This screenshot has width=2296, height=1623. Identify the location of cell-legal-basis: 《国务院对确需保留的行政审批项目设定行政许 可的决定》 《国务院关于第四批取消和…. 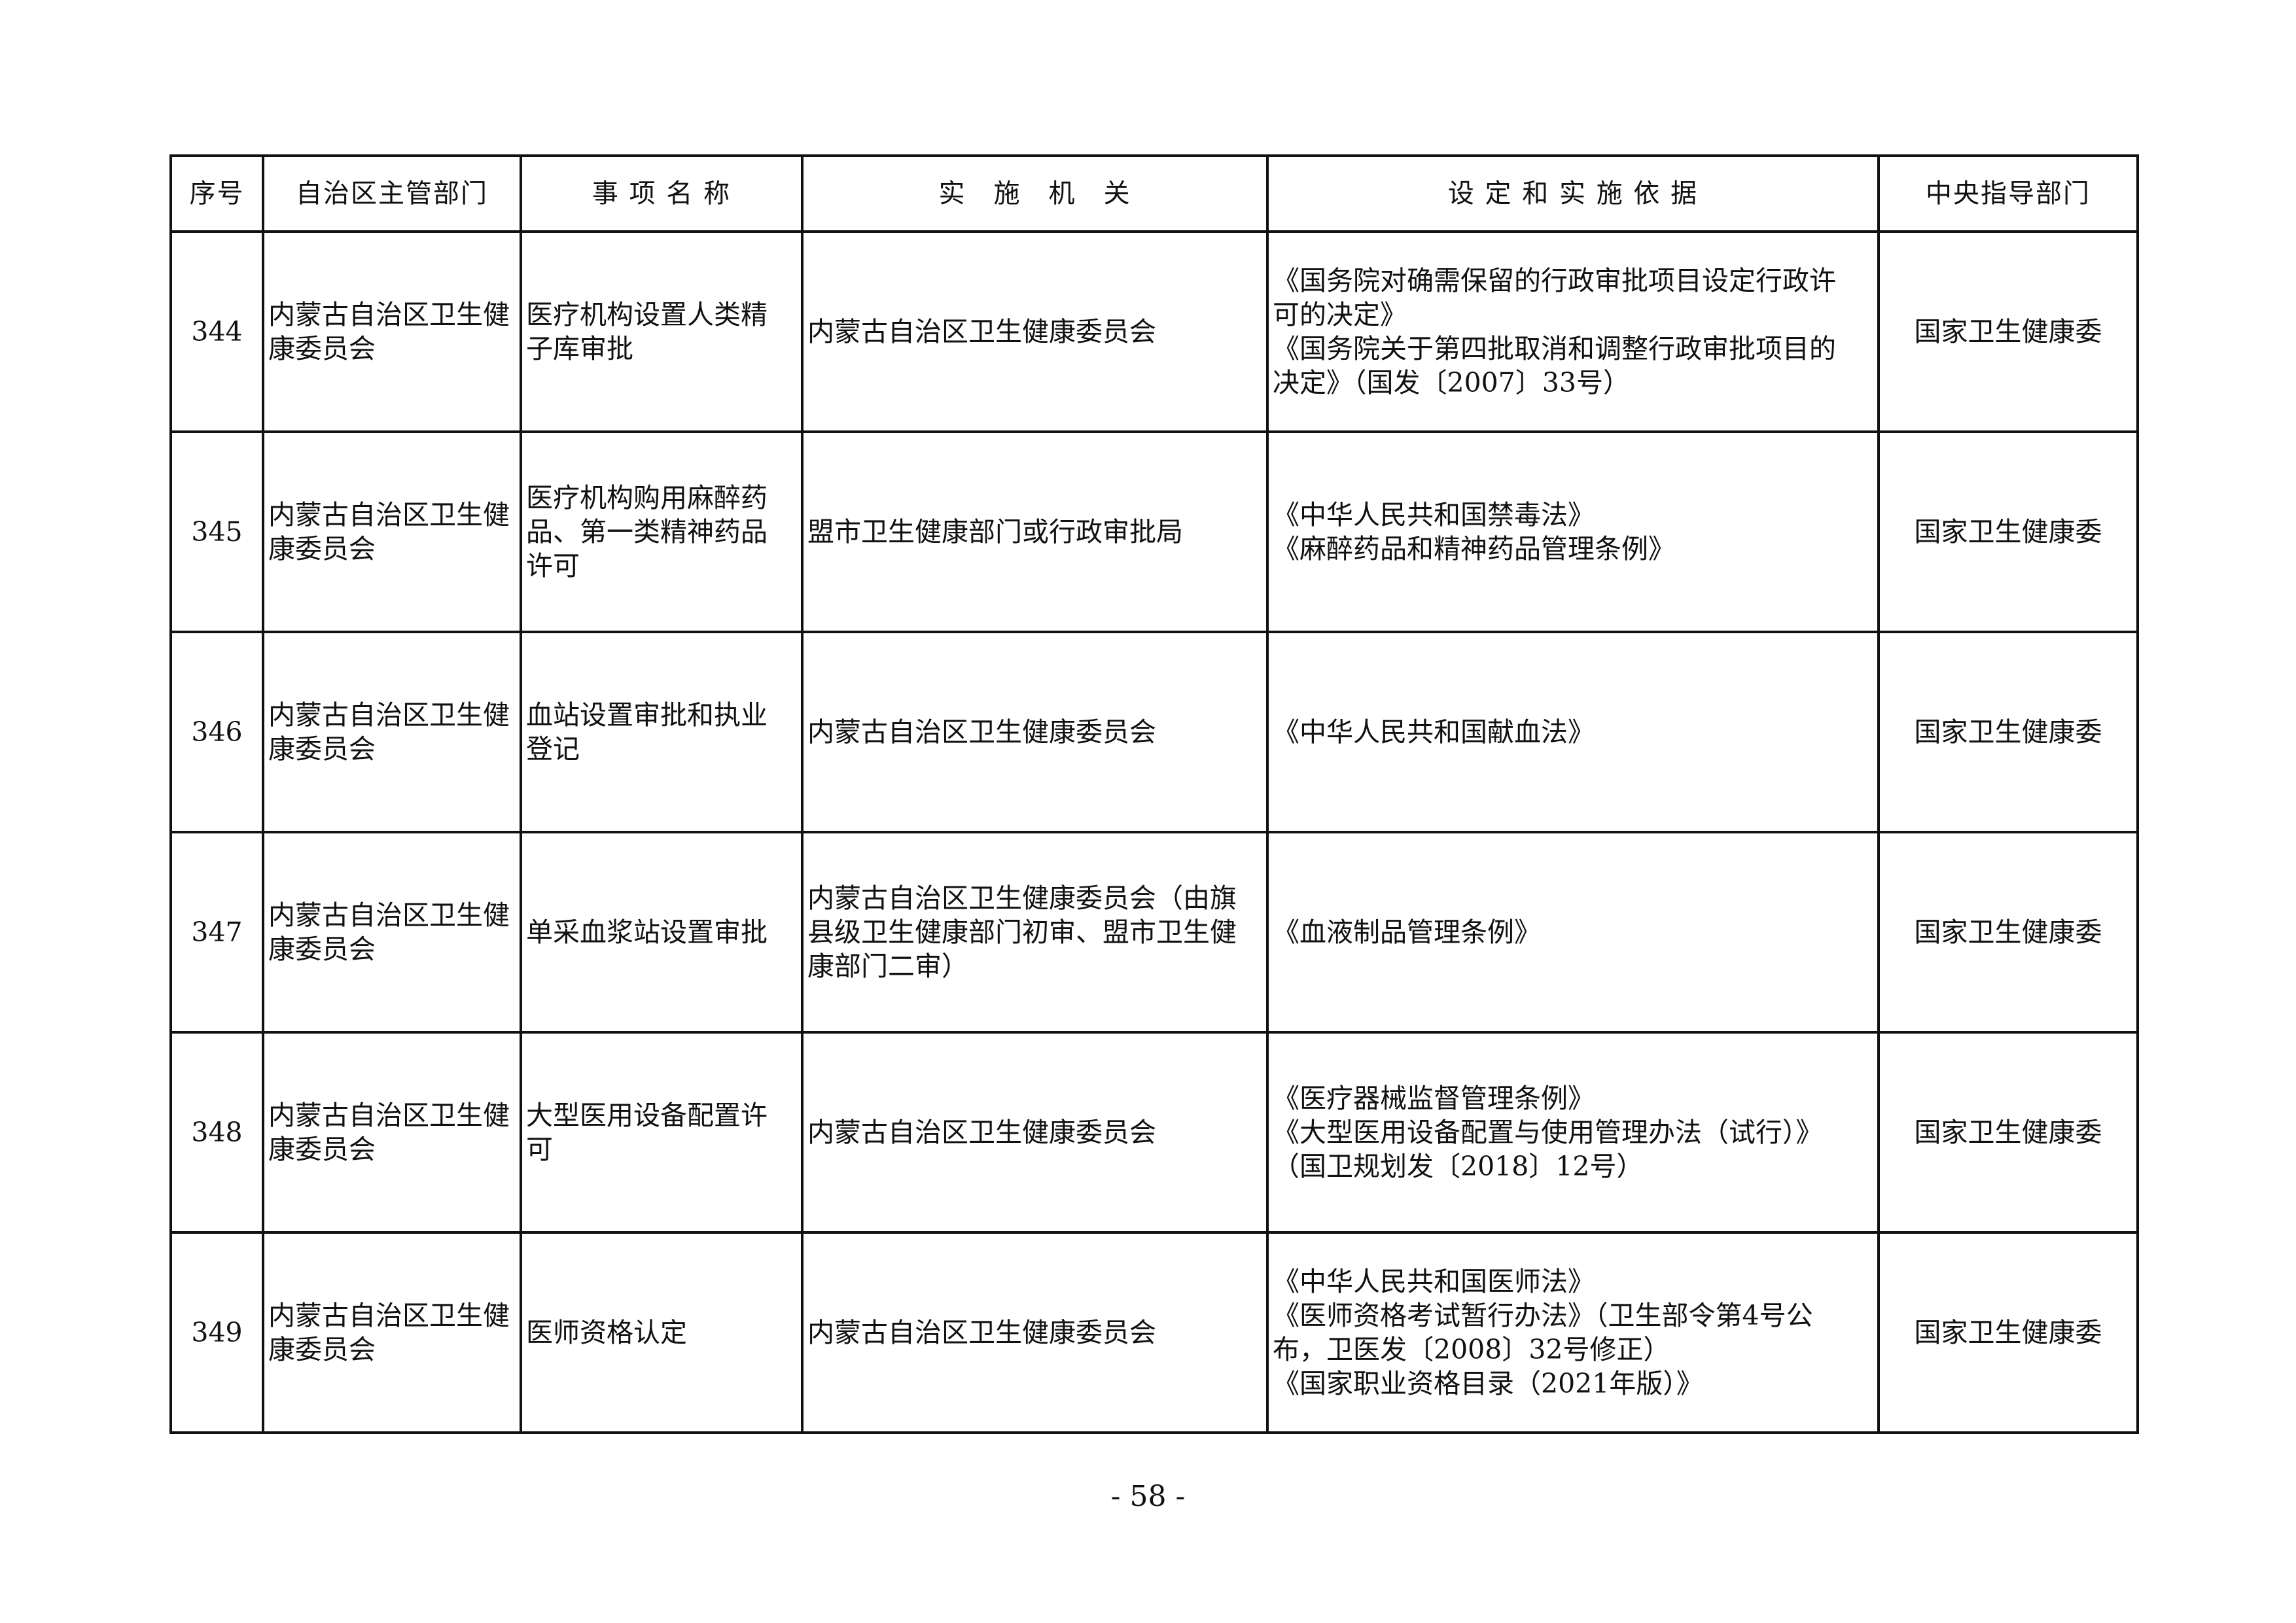
(1573, 331).